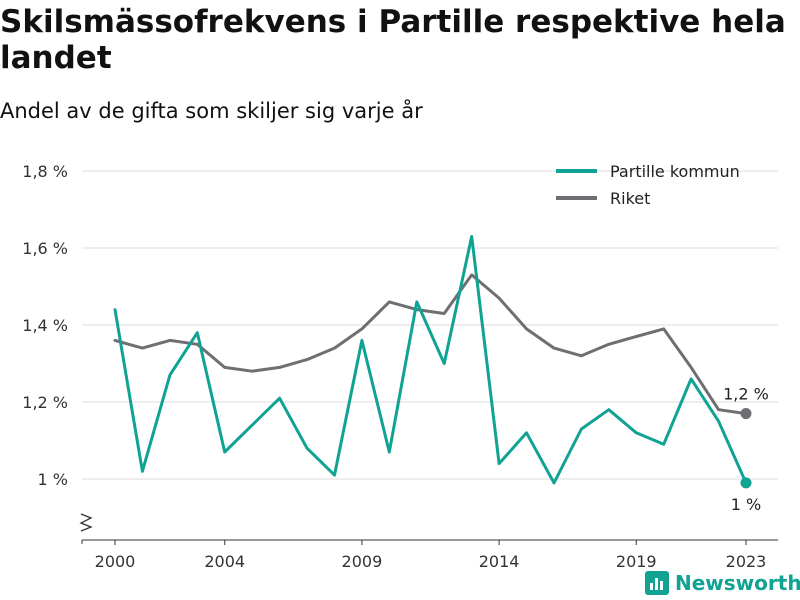 The height and width of the screenshot is (600, 800). What do you see at coordinates (636, 561) in the screenshot?
I see `x-tick-label: 2019` at bounding box center [636, 561].